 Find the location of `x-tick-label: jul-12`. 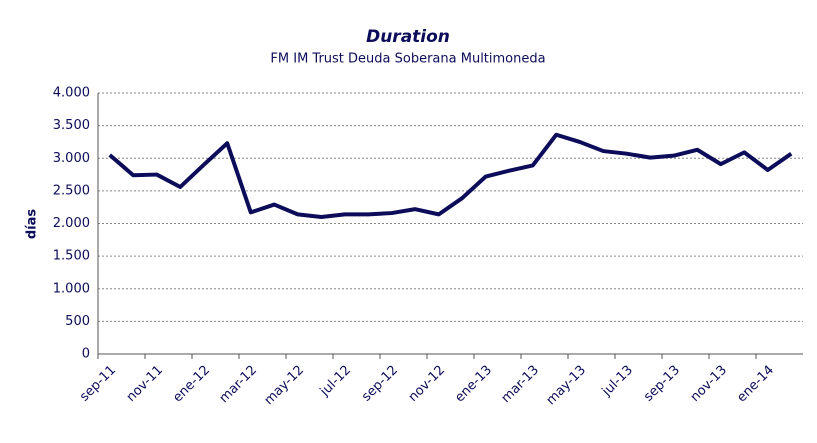

x-tick-label: jul-12 is located at coordinates (335, 381).